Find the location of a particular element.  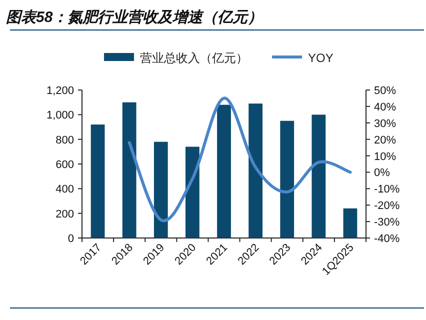

y-tick-label: 200 is located at coordinates (65, 214).